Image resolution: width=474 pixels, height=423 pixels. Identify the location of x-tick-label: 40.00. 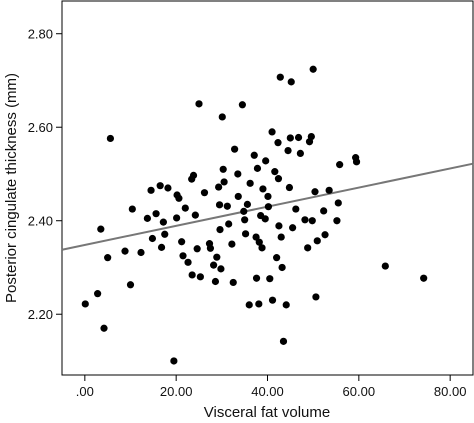
(267, 391).